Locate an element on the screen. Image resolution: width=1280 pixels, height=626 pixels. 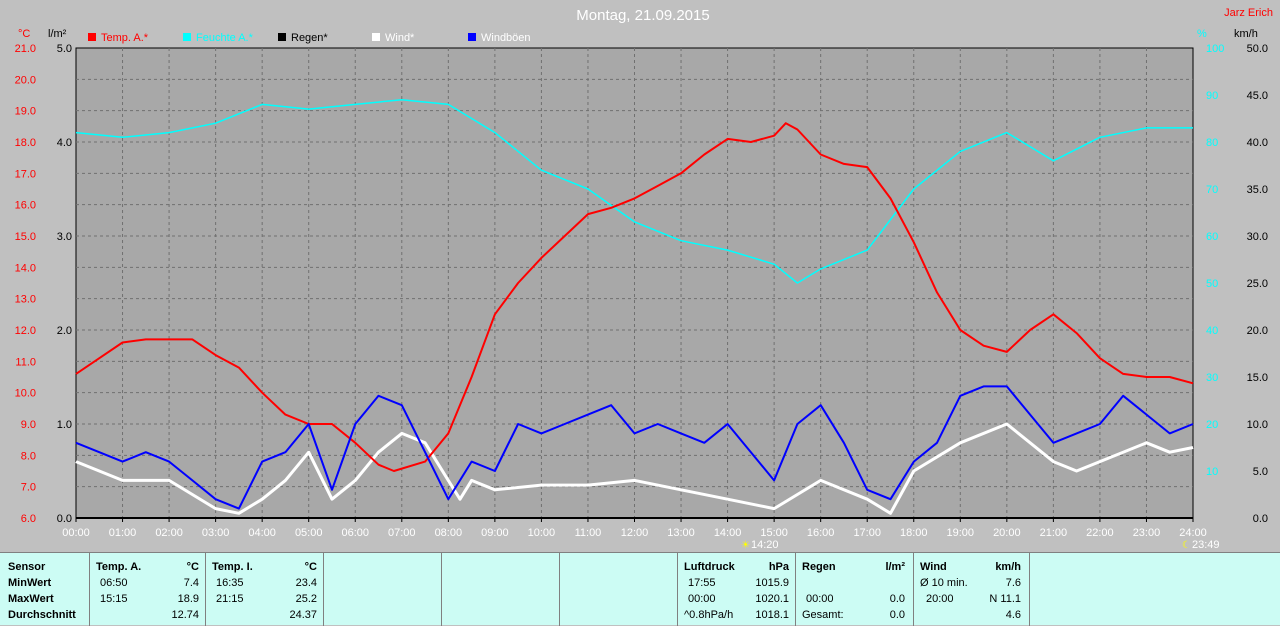
author-label: Jarz Erich is located at coordinates (1248, 13).